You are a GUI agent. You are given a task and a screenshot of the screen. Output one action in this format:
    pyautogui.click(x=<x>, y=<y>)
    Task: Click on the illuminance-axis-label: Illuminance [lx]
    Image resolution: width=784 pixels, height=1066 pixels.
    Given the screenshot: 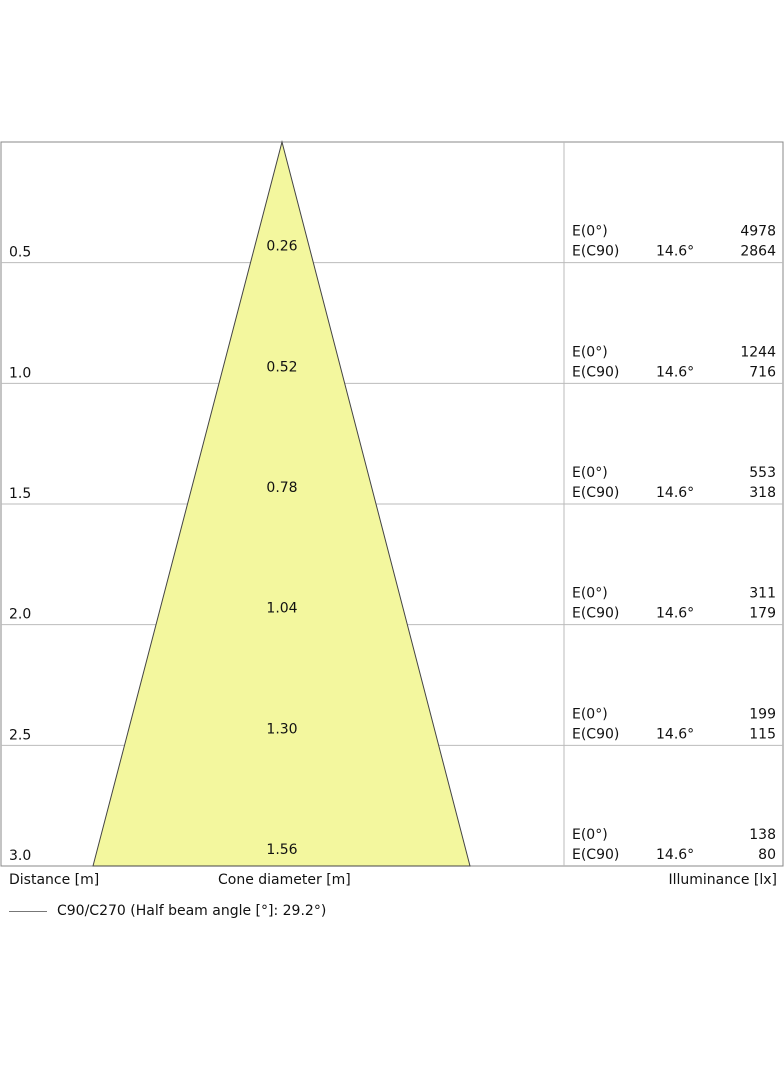 What is the action you would take?
    pyautogui.click(x=723, y=880)
    